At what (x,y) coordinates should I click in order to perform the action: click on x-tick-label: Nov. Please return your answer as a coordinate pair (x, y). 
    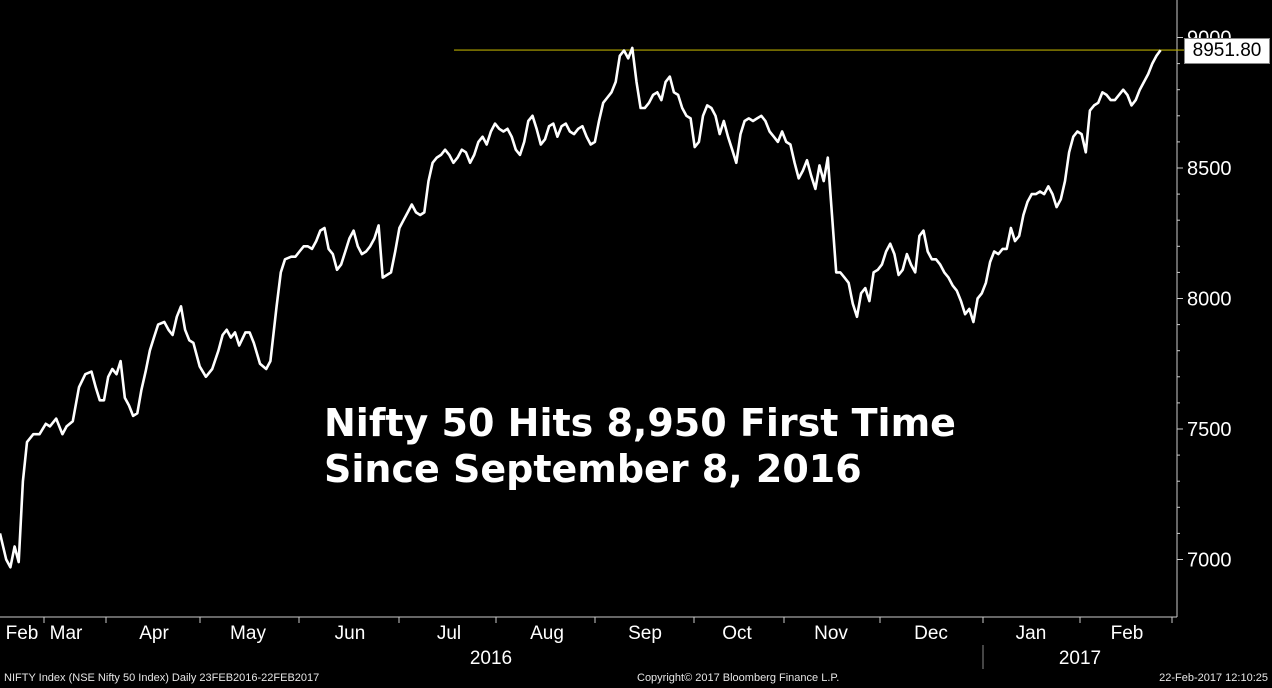
    Looking at the image, I should click on (831, 633).